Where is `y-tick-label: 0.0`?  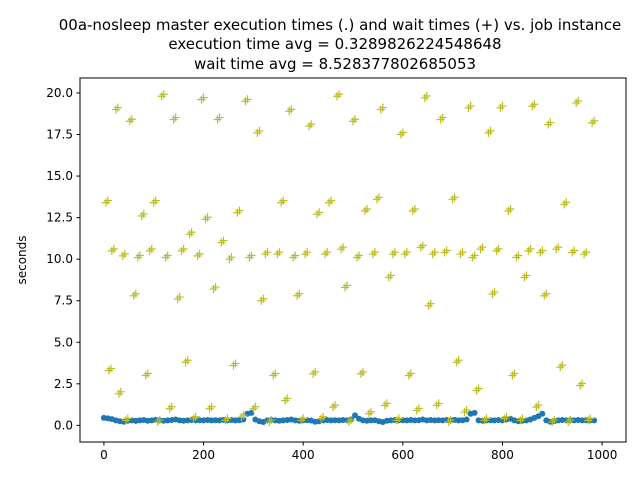 y-tick-label: 0.0 is located at coordinates (63, 425).